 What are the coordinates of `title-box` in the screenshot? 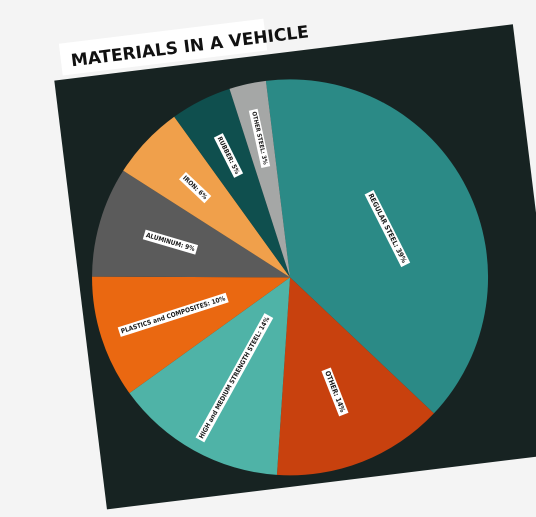 It's located at (163, 47).